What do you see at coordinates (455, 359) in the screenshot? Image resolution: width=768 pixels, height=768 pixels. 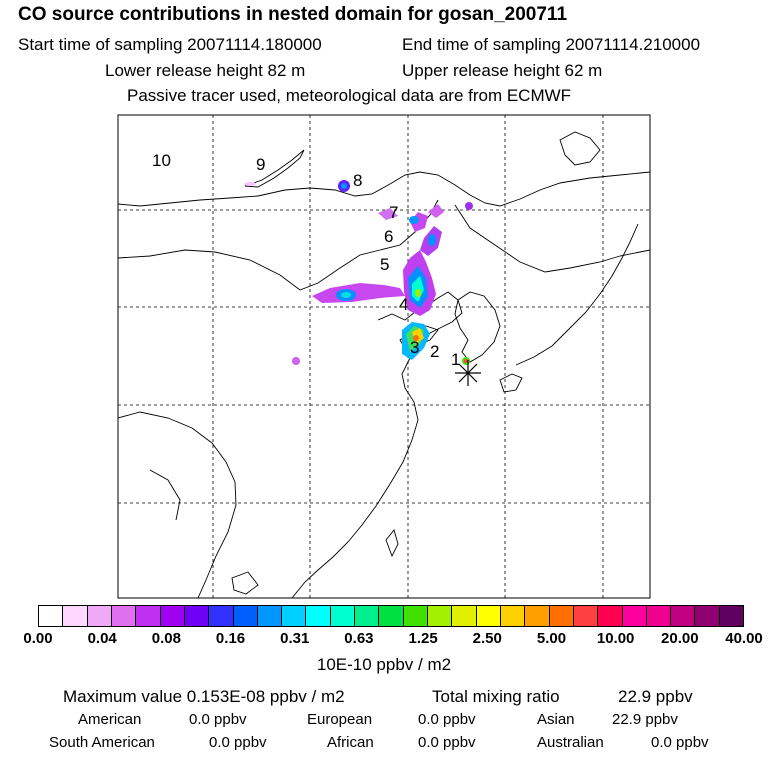 I see `point-label: 1` at bounding box center [455, 359].